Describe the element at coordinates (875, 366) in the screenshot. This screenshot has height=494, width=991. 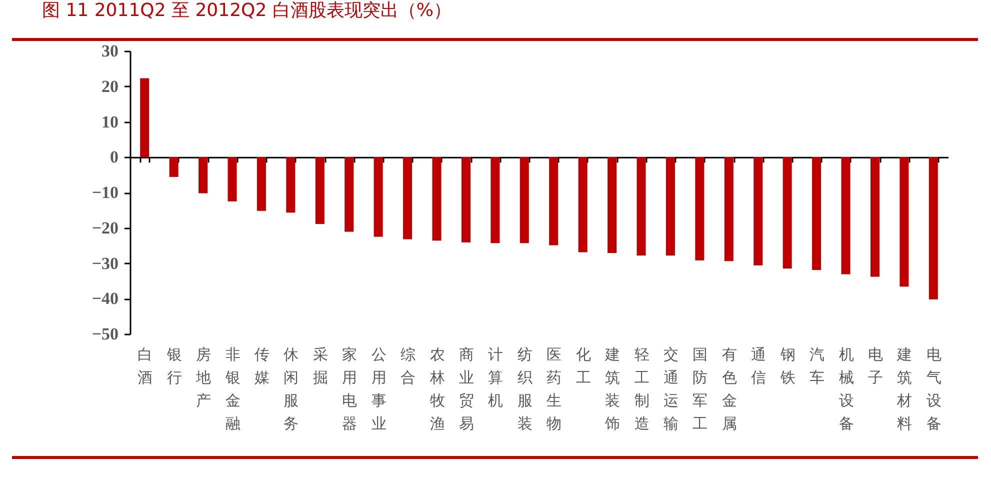
I see `x-tick-label: 电子` at that location.